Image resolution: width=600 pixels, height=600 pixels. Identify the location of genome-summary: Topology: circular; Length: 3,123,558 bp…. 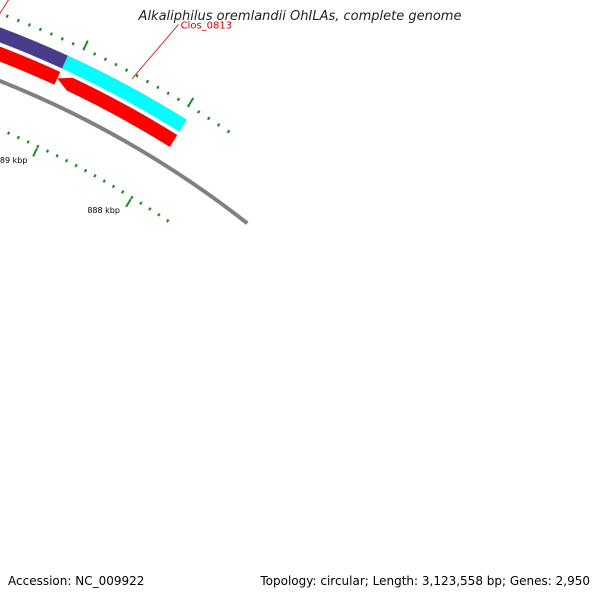
(425, 581).